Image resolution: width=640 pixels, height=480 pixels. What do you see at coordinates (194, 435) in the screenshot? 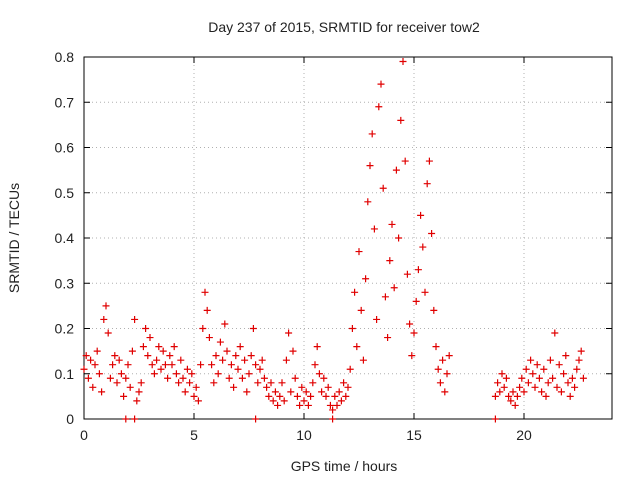
I see `x-tick-label: 5` at bounding box center [194, 435].